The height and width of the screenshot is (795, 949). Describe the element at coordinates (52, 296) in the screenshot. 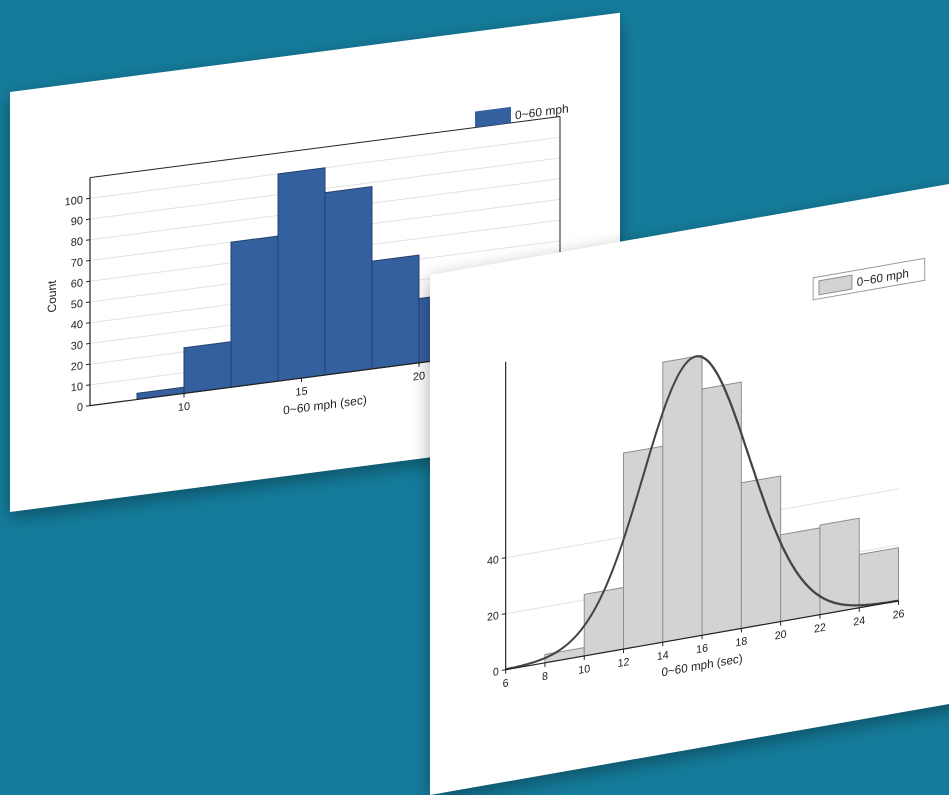

I see `y-axis-title: Count` at that location.